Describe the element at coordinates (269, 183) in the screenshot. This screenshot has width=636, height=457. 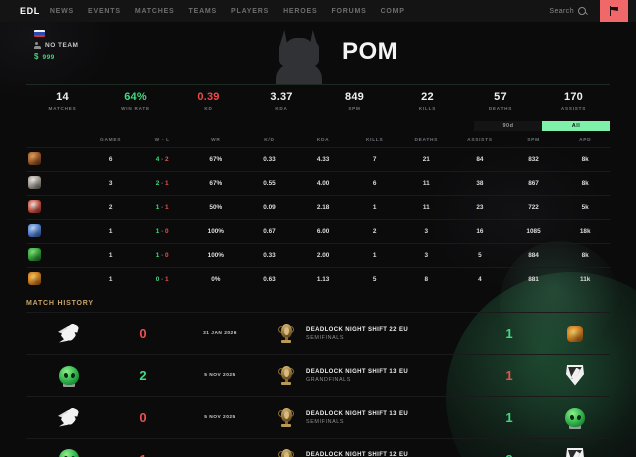
I see `cell-kd: 0.55` at that location.